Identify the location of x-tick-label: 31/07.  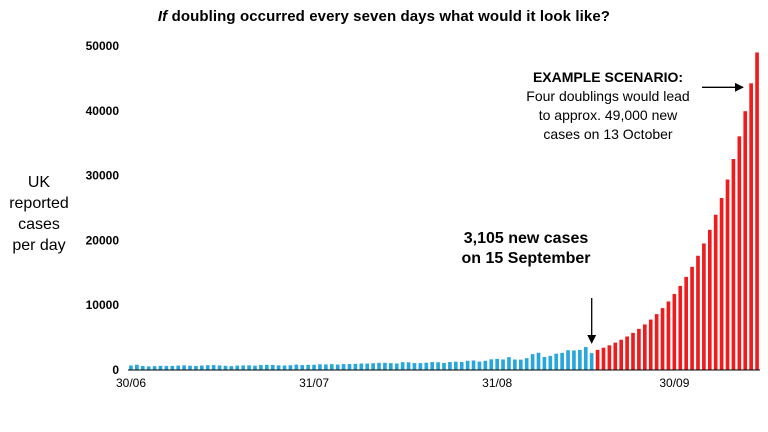
(314, 383).